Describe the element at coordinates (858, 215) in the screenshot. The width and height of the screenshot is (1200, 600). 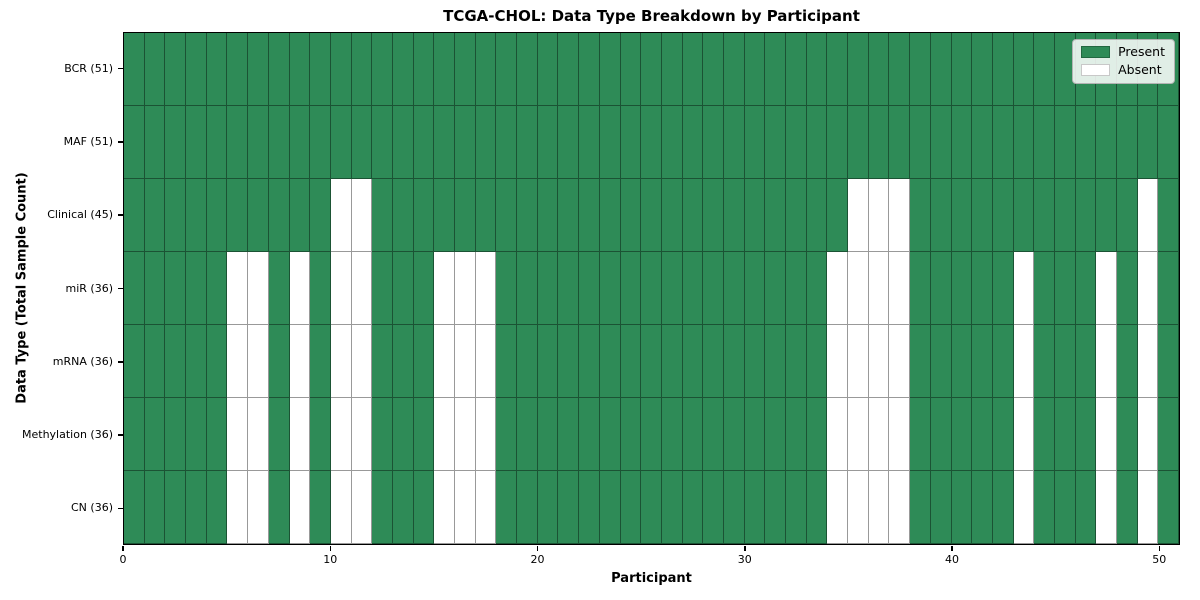
I see `cell-clinical-p35` at that location.